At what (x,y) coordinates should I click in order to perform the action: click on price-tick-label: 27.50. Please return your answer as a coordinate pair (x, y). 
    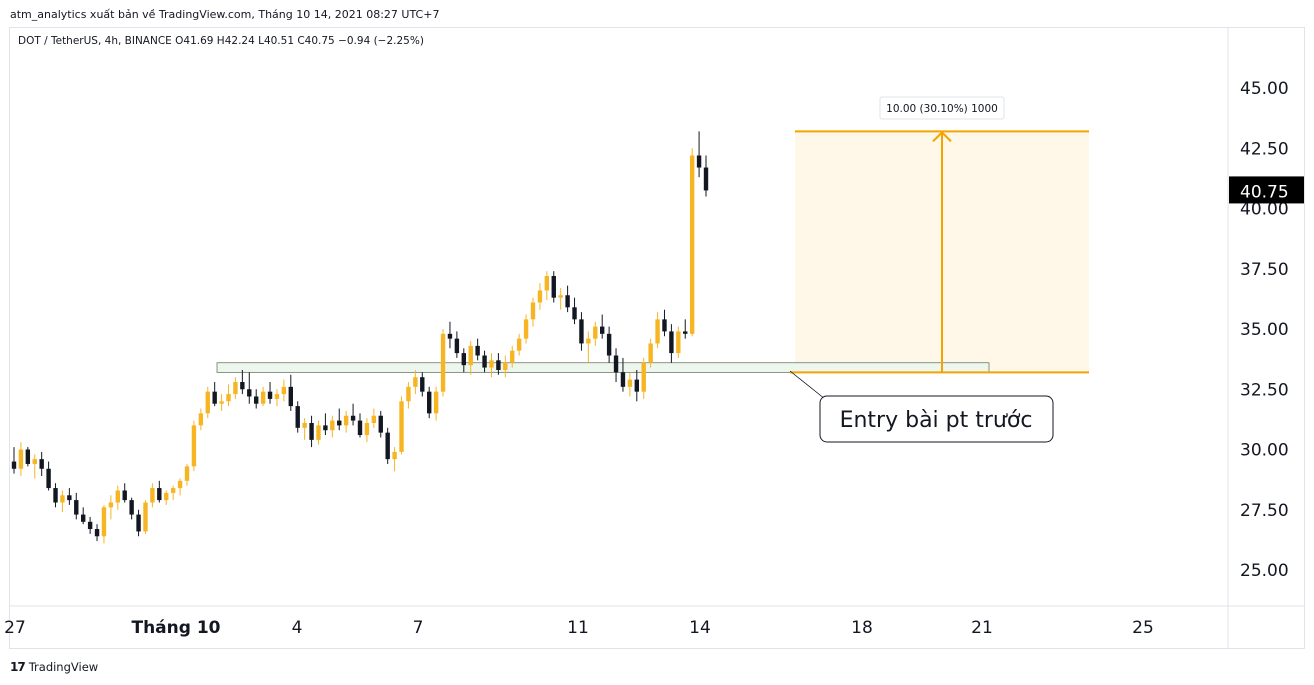
    Looking at the image, I should click on (1264, 511).